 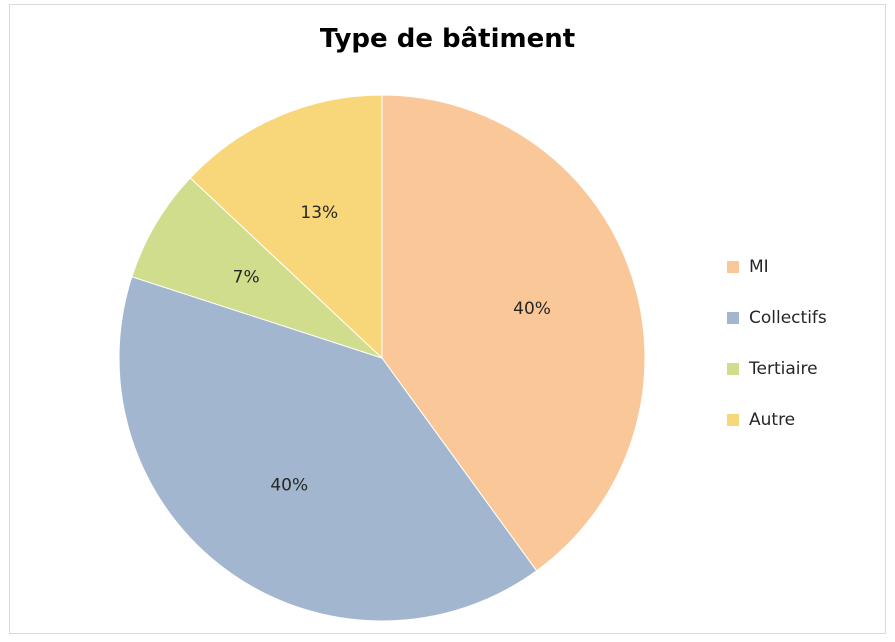 I want to click on legend-item-tertiaire: Tertiaire, so click(x=777, y=369).